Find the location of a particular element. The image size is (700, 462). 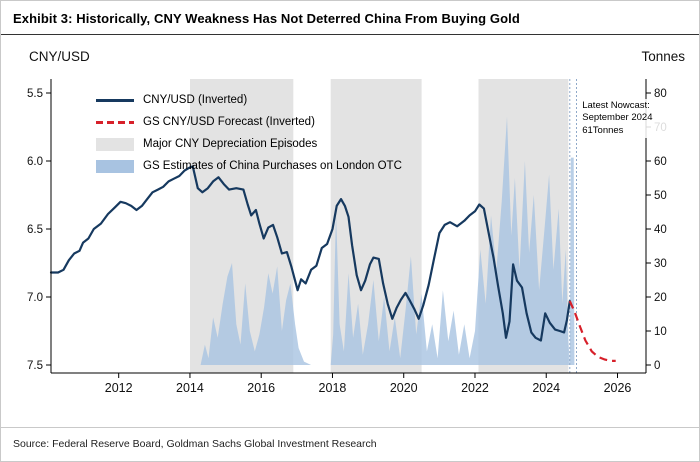

nowcast-line-1: Latest Nowcast: is located at coordinates (616, 105).